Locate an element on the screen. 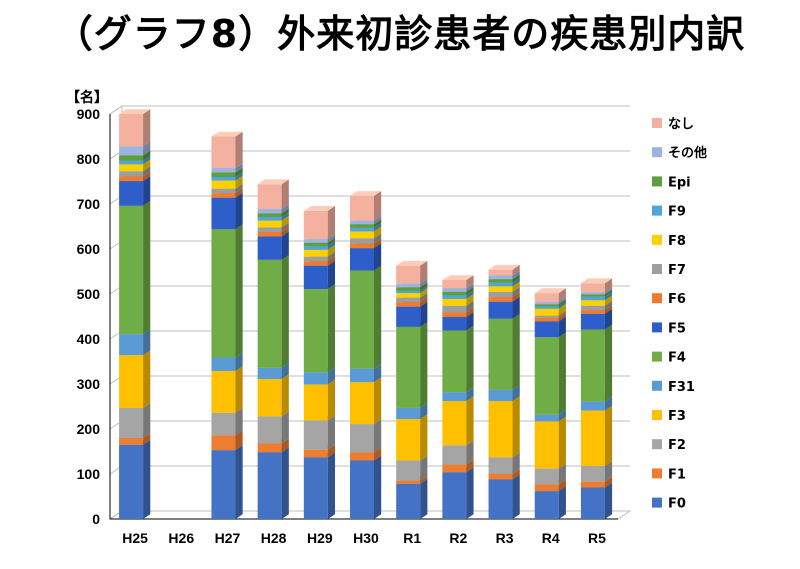  legend-item-F3: F3 is located at coordinates (669, 416).